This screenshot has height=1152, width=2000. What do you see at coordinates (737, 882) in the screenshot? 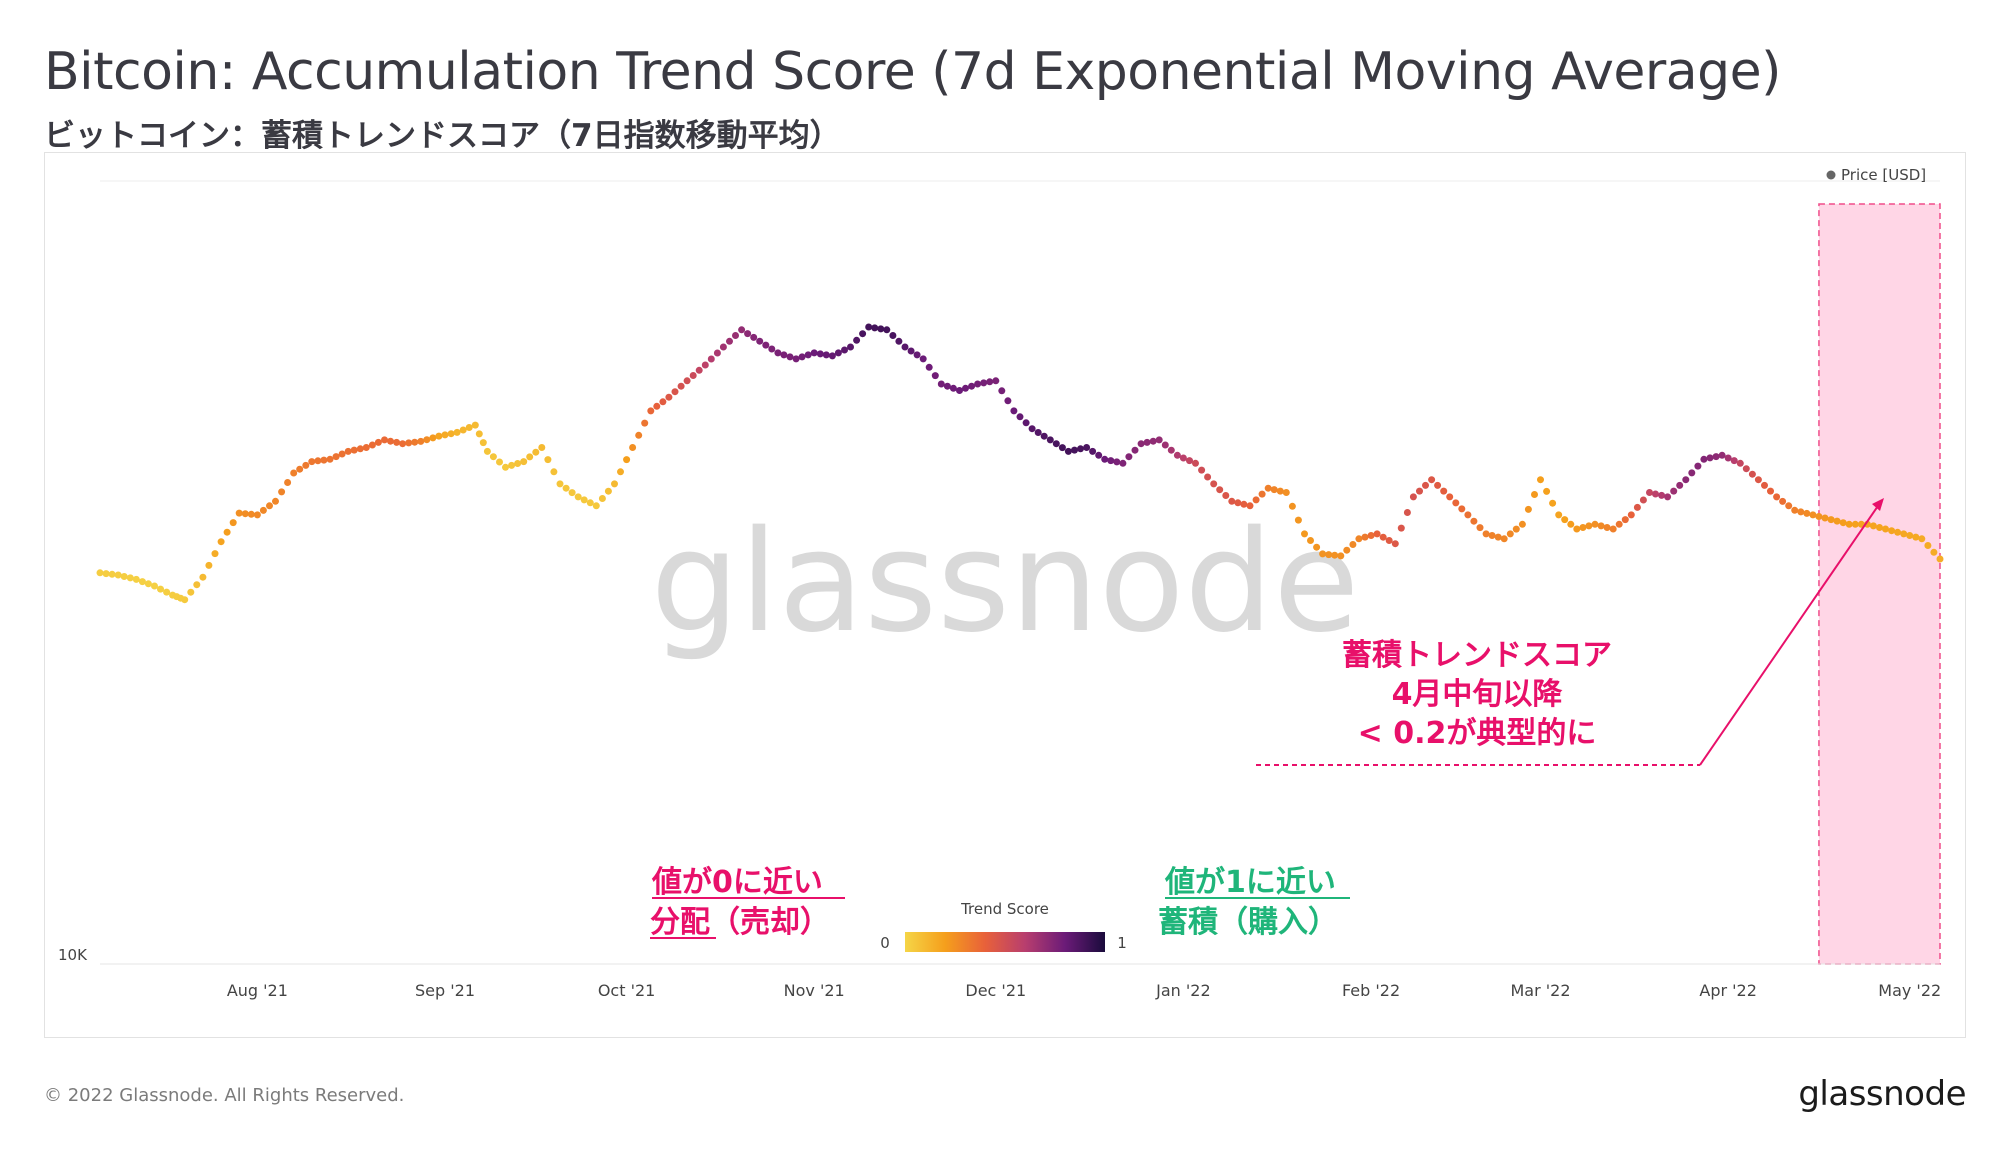
I see `distribution-line-1: 値が0に近い` at bounding box center [737, 882].